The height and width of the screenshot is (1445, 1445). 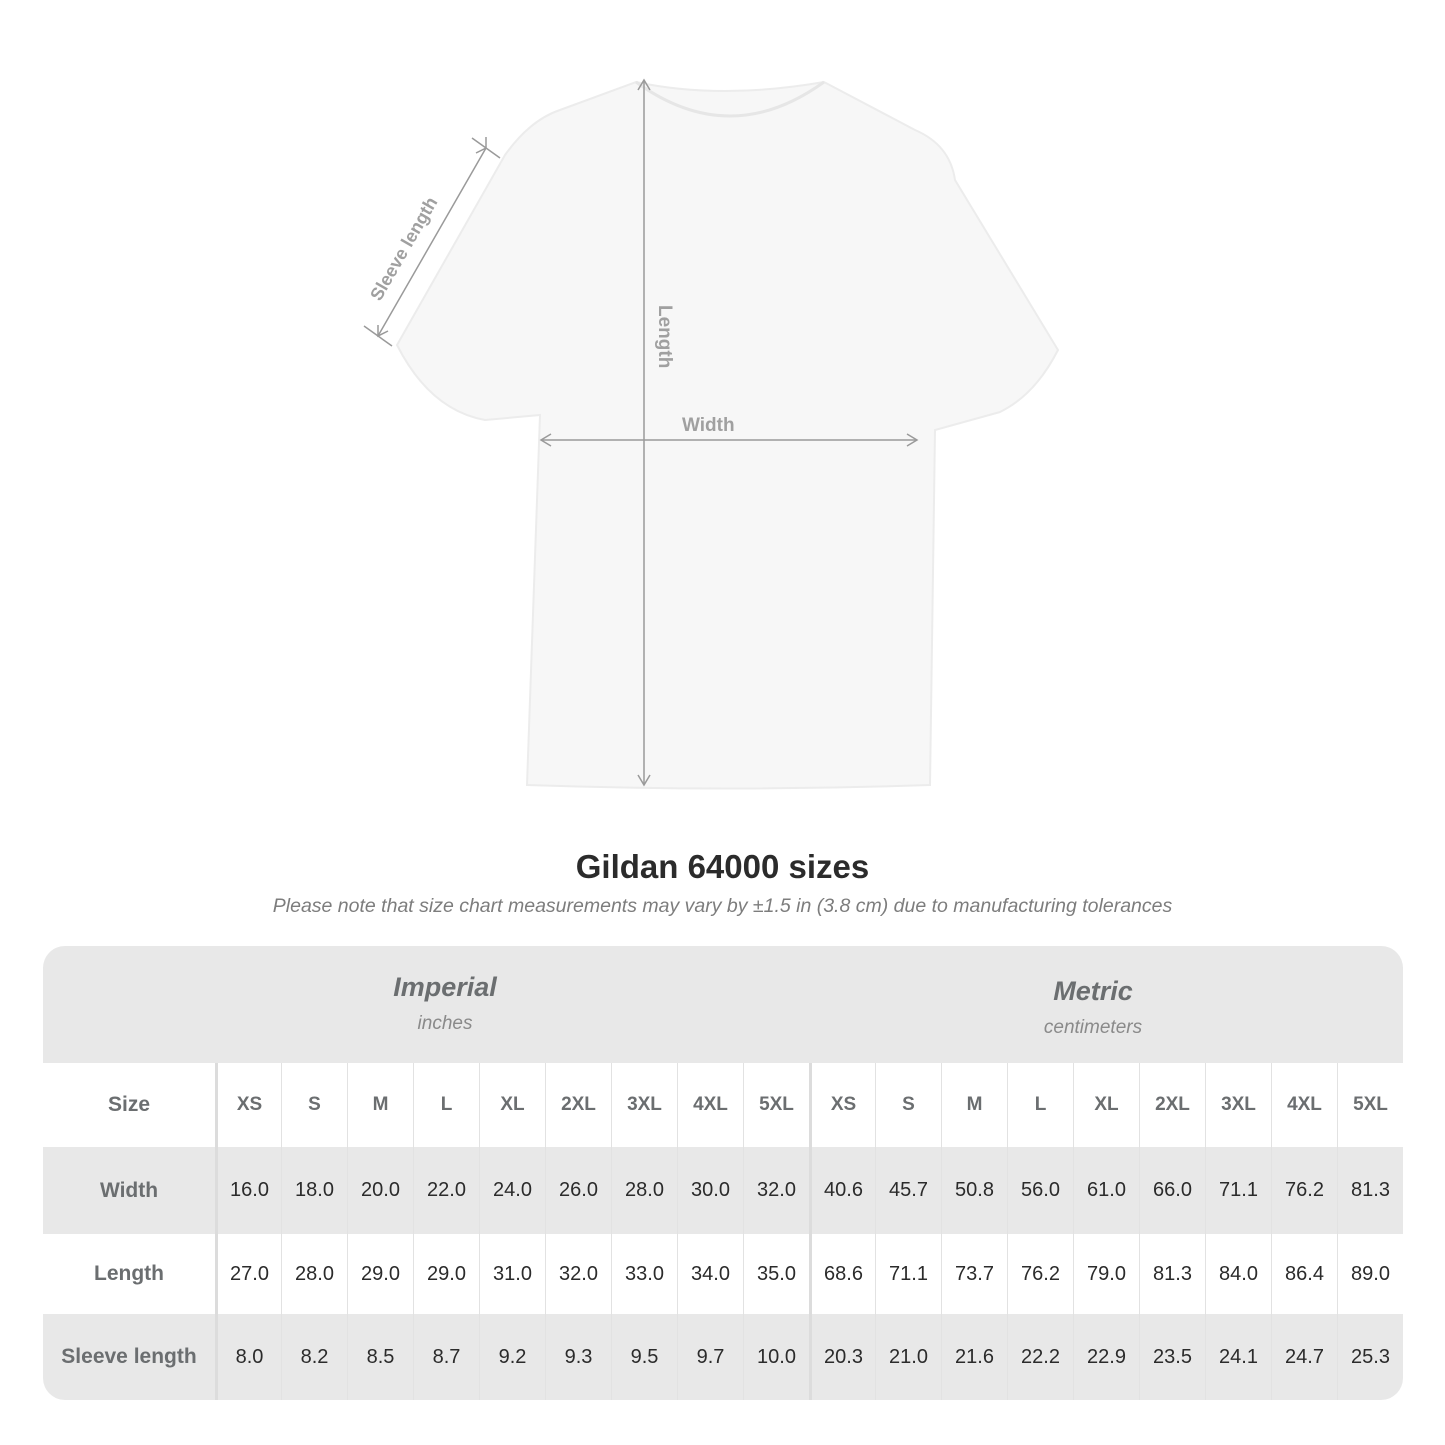 What do you see at coordinates (730, 99) in the screenshot?
I see `collar` at bounding box center [730, 99].